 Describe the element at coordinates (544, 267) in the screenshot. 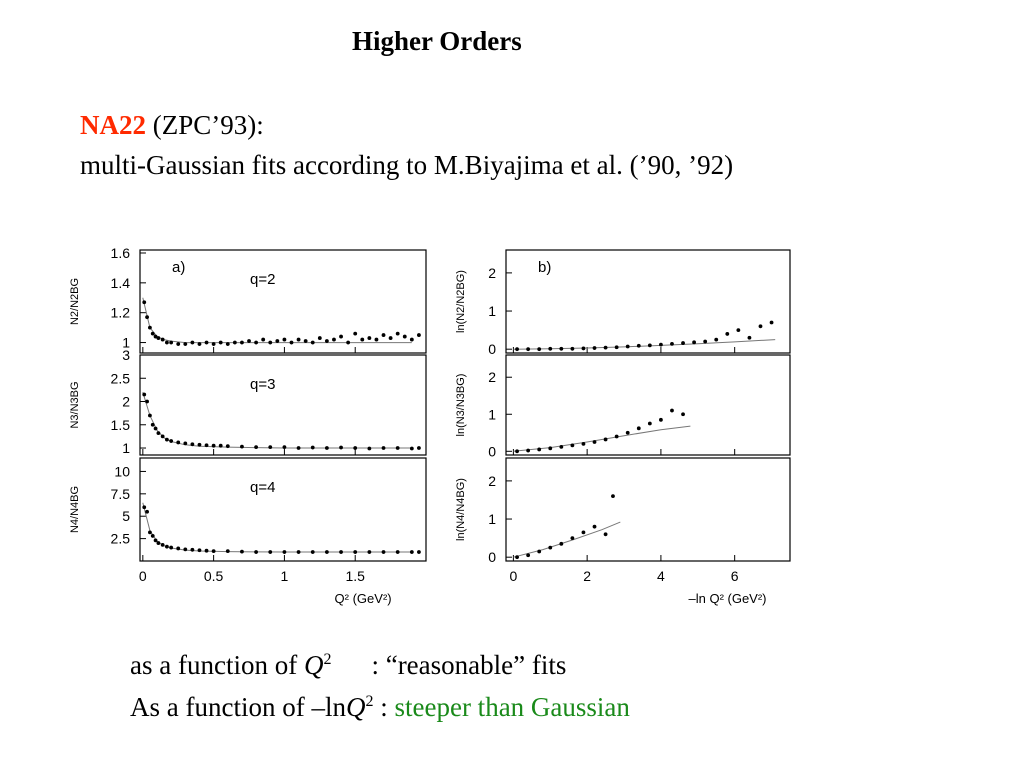

I see `panel4-panel-tag: b)` at that location.